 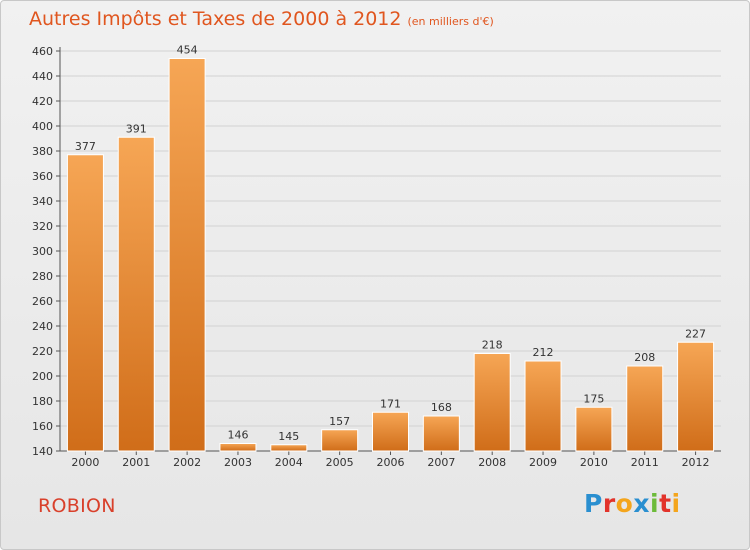 What do you see at coordinates (85, 303) in the screenshot?
I see `bar-2000` at bounding box center [85, 303].